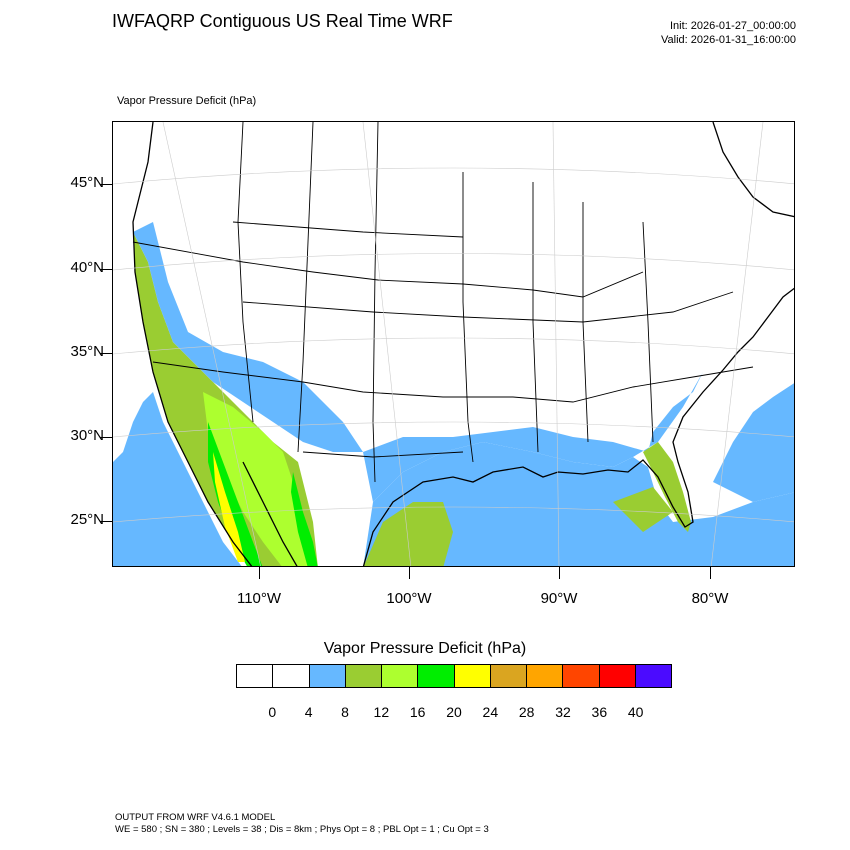  I want to click on colorbar-label: 20, so click(454, 712).